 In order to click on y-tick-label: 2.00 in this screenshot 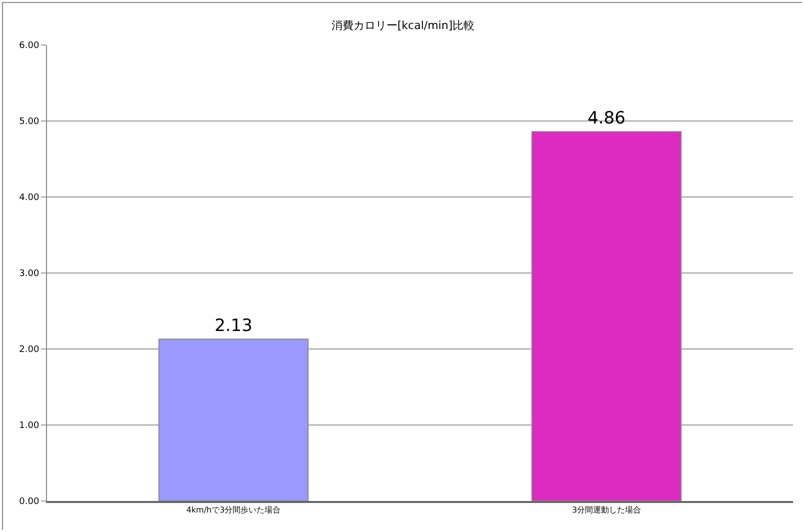, I will do `click(29, 350)`.